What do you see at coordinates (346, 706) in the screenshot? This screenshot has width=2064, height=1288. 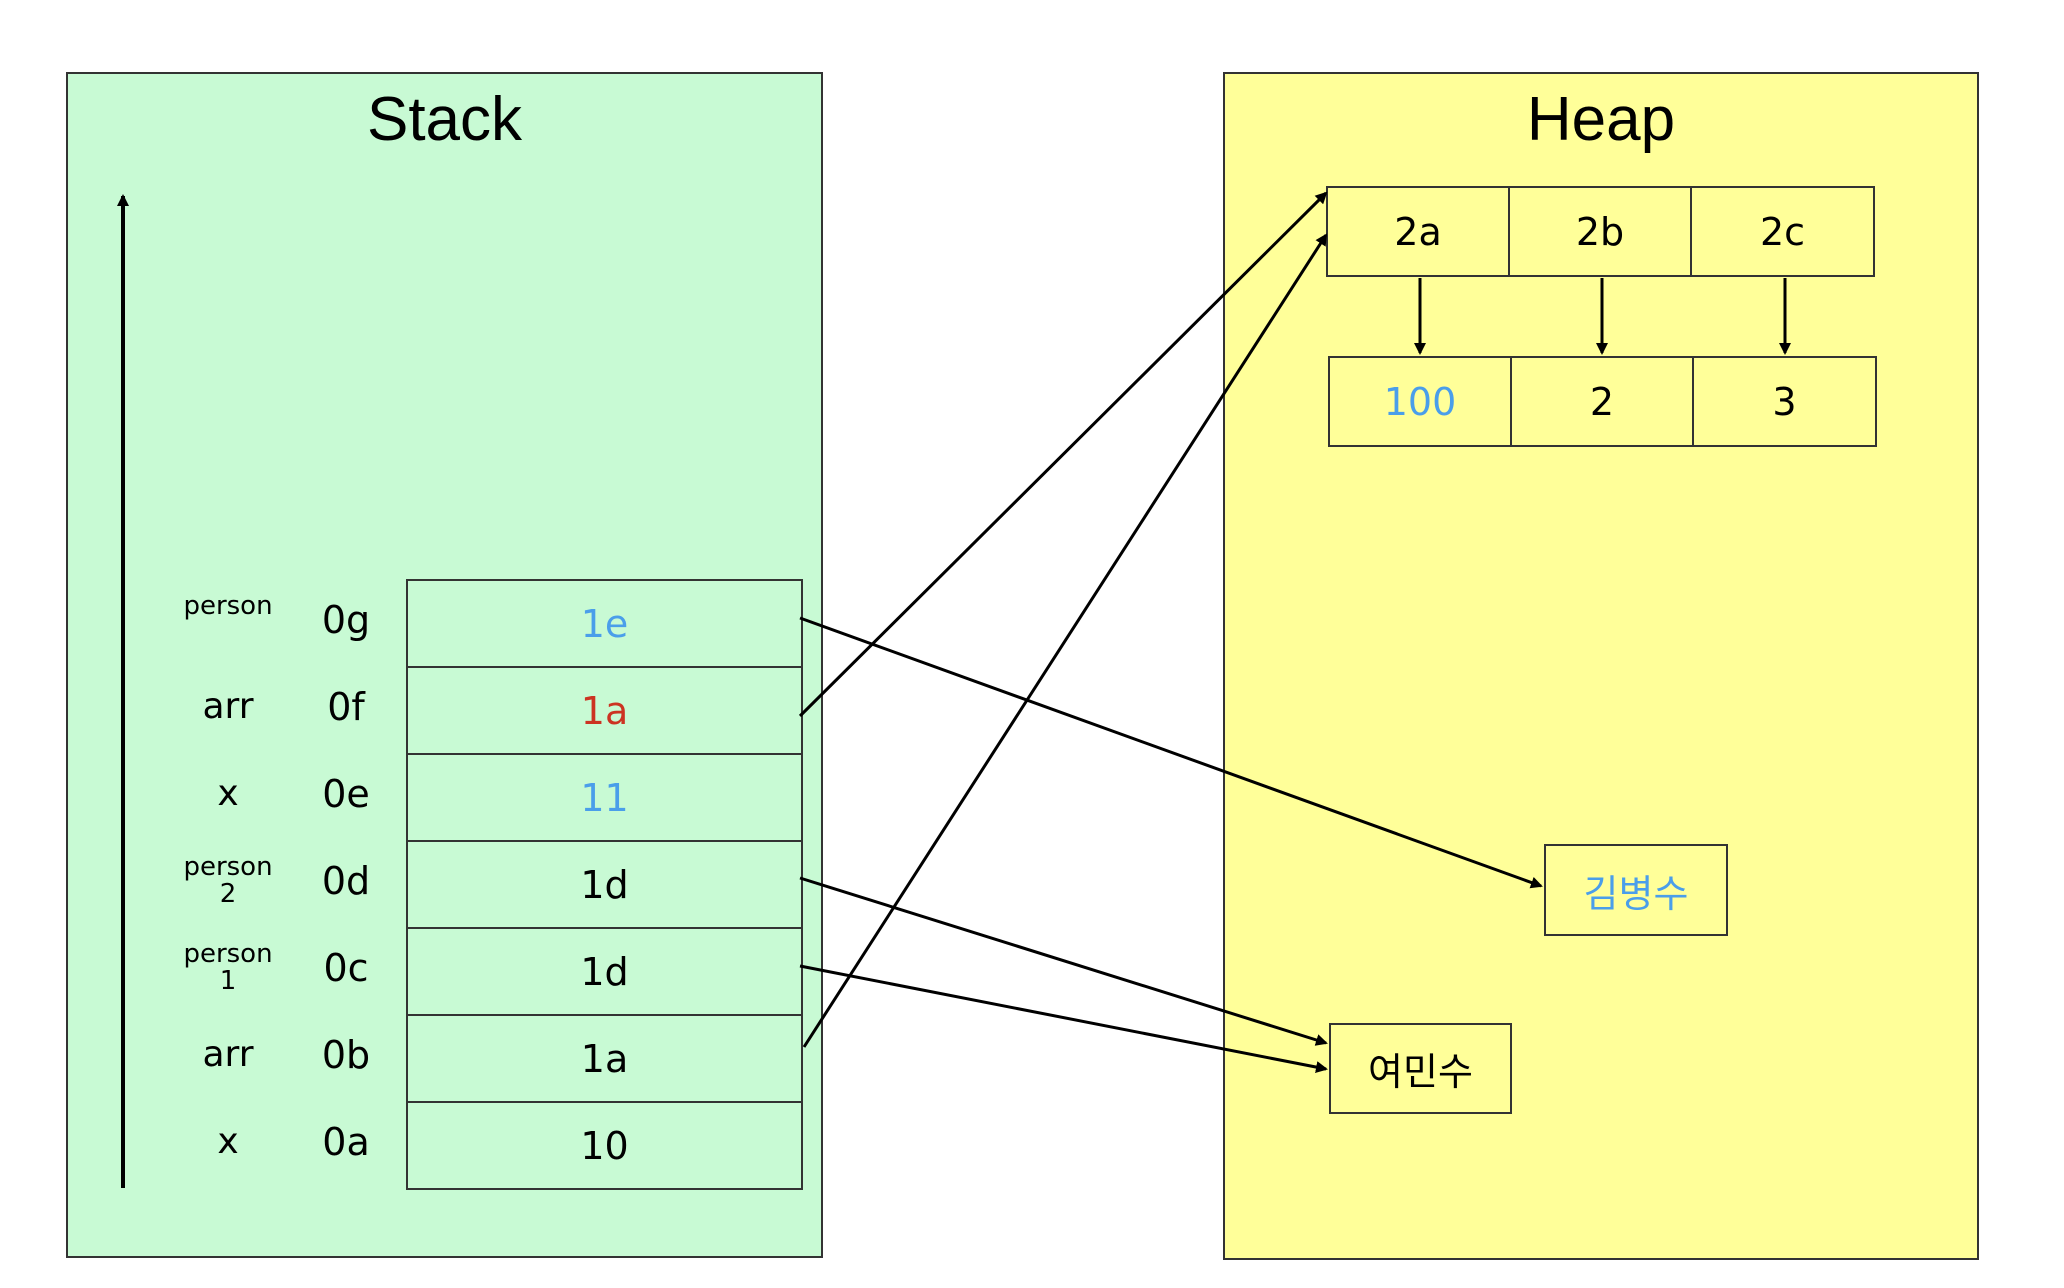 I see `stack-address: 0f` at bounding box center [346, 706].